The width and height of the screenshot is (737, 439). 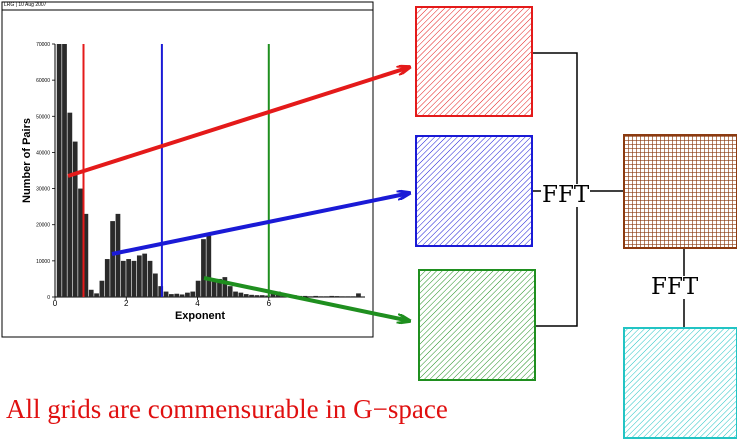 I want to click on green-grid-box, so click(x=477, y=325).